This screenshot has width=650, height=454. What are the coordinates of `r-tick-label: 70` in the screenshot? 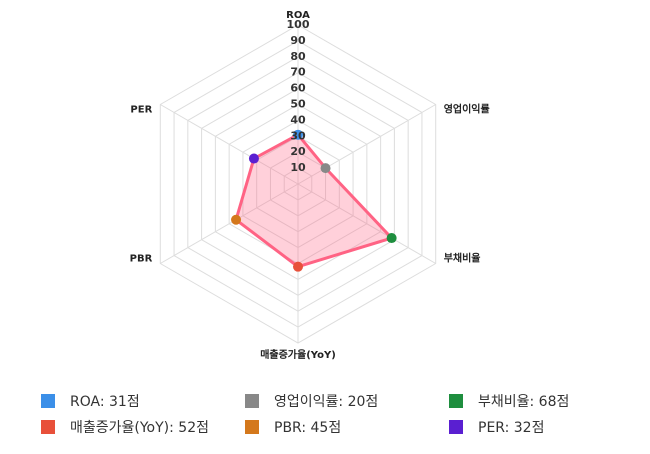 It's located at (298, 72).